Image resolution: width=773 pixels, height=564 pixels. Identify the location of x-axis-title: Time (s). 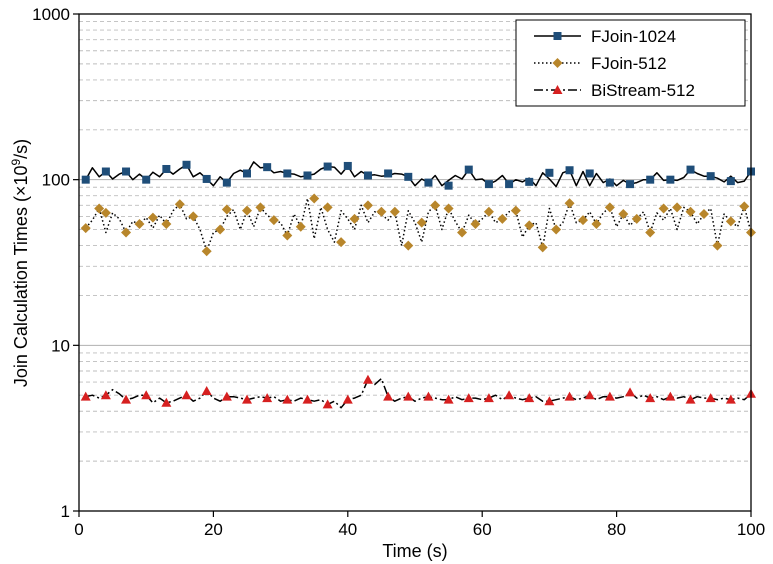
(414, 551).